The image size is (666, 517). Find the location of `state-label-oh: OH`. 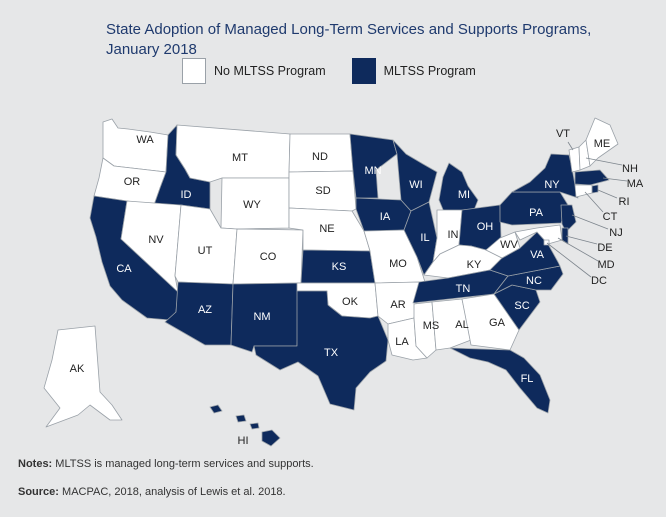

state-label-oh: OH is located at coordinates (485, 227).